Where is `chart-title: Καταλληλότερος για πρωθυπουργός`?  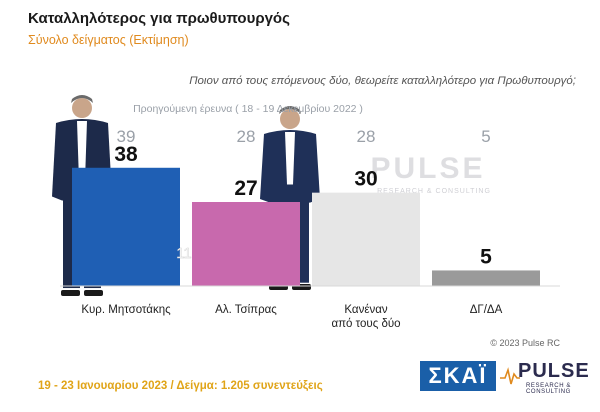 chart-title: Καταλληλότερος για πρωθυπουργός is located at coordinates (159, 18).